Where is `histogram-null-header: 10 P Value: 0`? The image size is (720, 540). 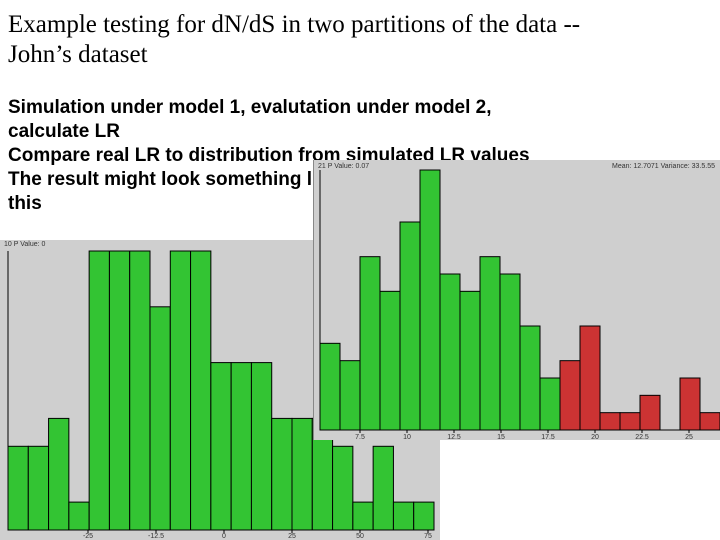
histogram-null-header: 10 P Value: 0 is located at coordinates (25, 244).